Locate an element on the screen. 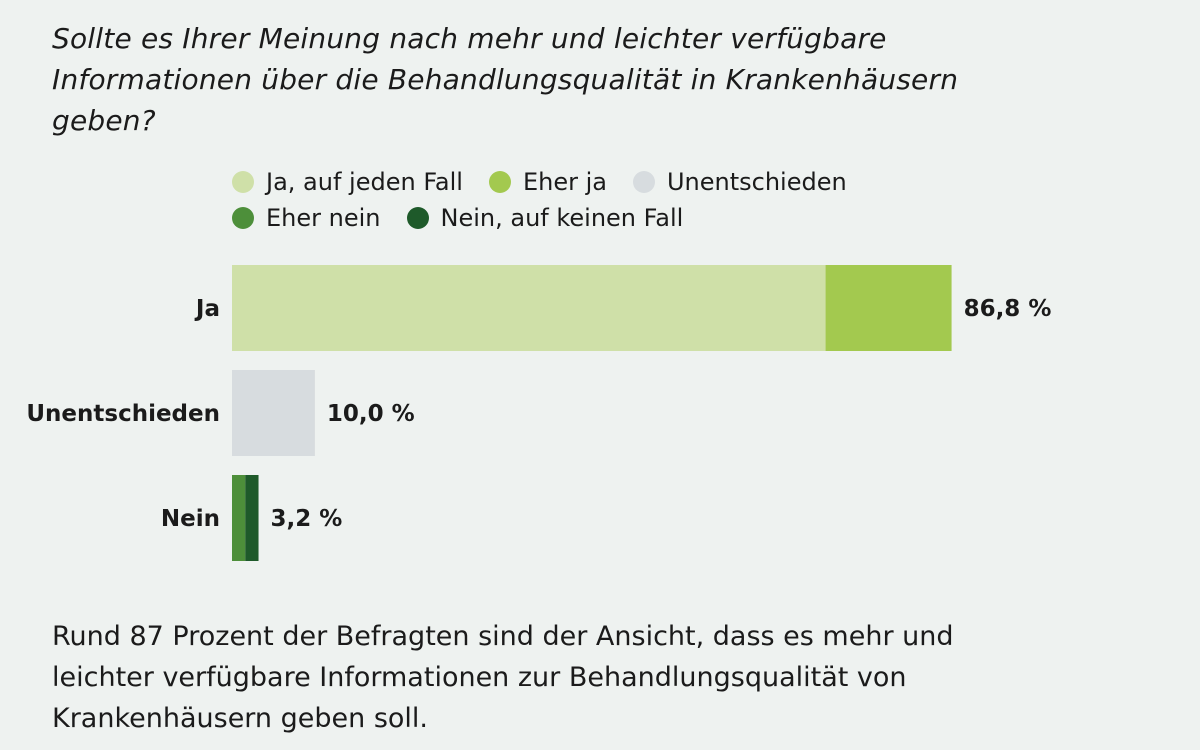 The width and height of the screenshot is (1200, 750). legend-label: Nein, auf keinen Fall is located at coordinates (562, 218).